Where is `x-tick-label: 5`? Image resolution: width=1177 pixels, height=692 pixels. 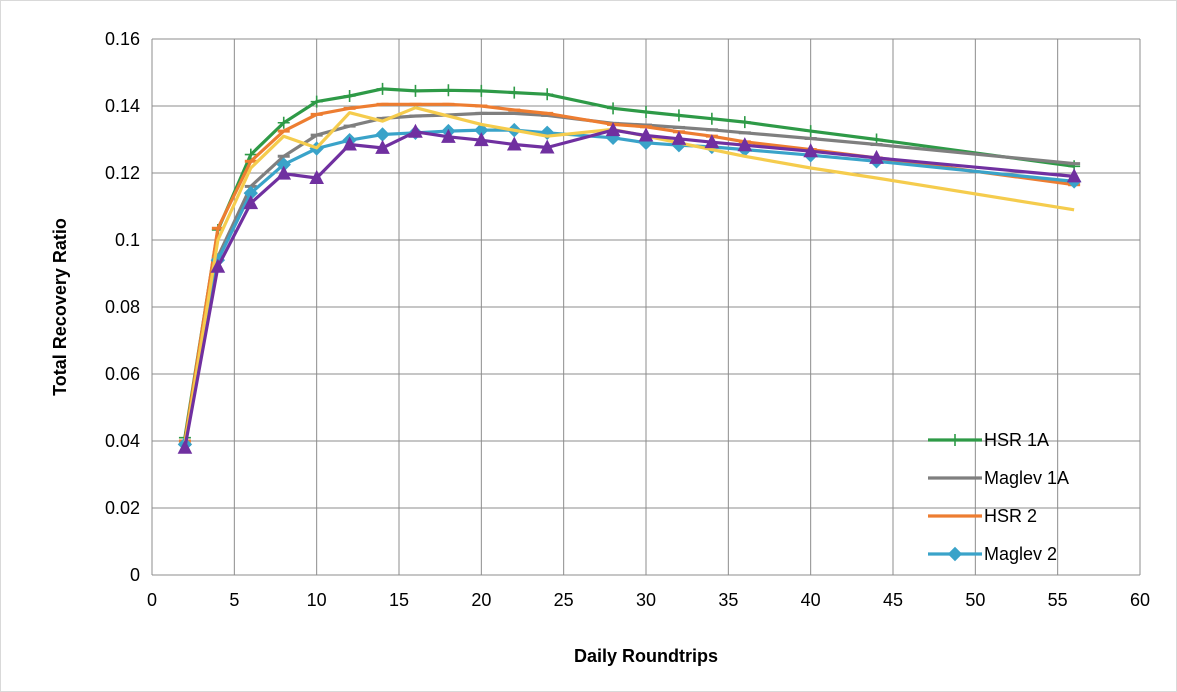 x-tick-label: 5 is located at coordinates (234, 600).